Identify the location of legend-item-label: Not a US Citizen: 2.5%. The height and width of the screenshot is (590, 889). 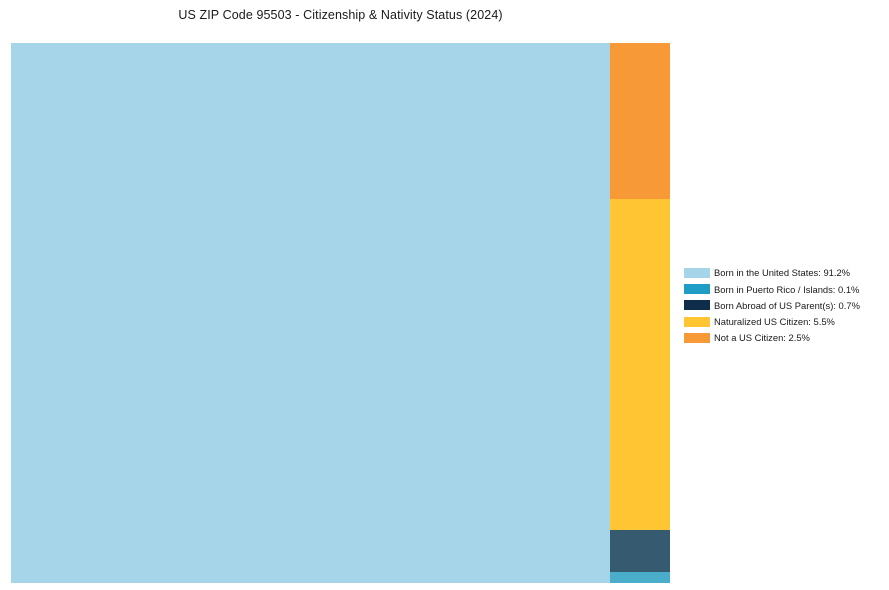
(762, 338).